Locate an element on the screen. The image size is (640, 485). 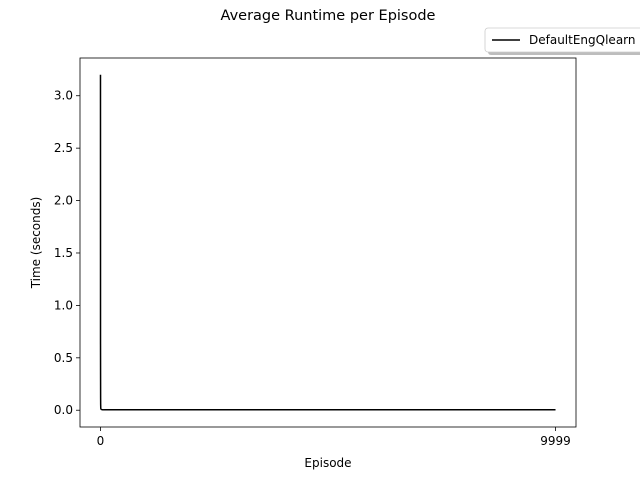
legend: DefaultEngQlearn is located at coordinates (562, 41).